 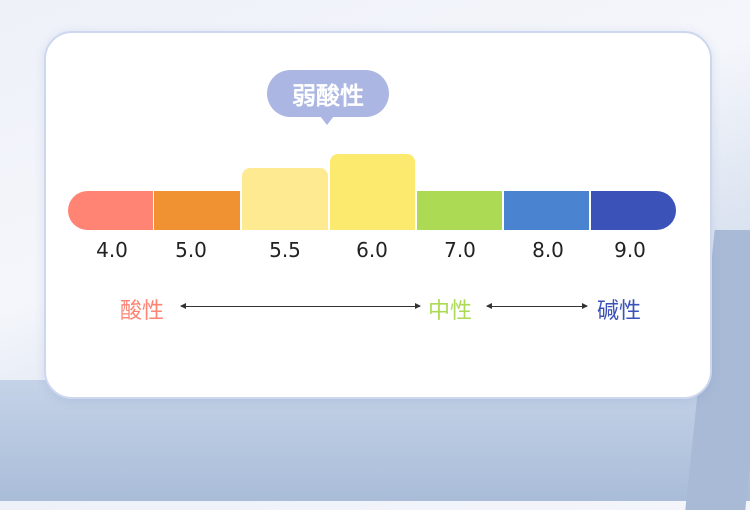 What do you see at coordinates (630, 250) in the screenshot?
I see `ph-label: 9.0` at bounding box center [630, 250].